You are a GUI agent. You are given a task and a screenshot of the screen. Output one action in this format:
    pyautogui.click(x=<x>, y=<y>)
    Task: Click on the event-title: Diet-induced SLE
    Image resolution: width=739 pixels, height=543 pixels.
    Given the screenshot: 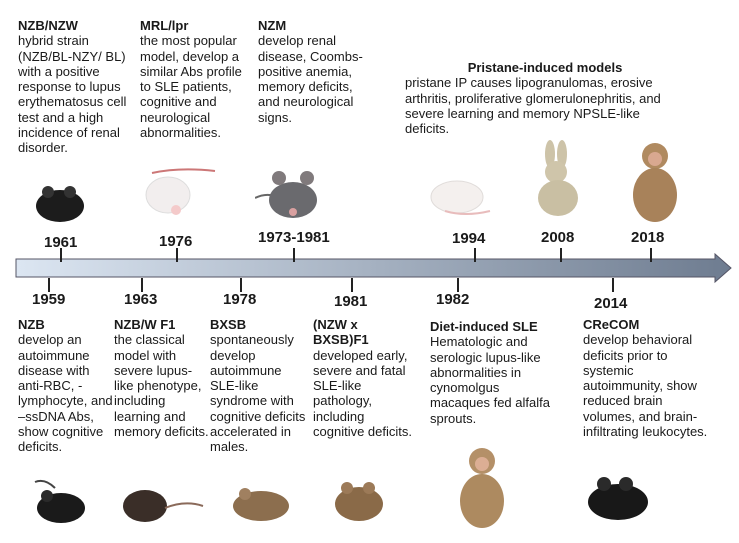 What is the action you would take?
    pyautogui.click(x=484, y=326)
    